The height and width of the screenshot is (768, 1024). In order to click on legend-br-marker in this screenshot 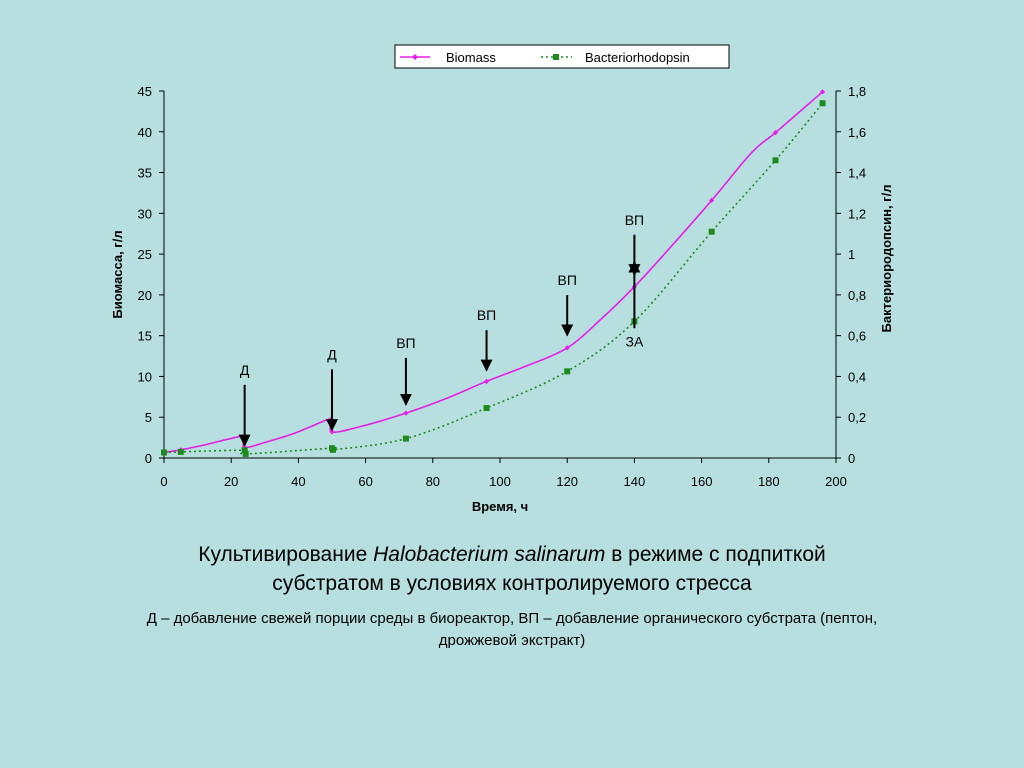, I will do `click(556, 57)`.